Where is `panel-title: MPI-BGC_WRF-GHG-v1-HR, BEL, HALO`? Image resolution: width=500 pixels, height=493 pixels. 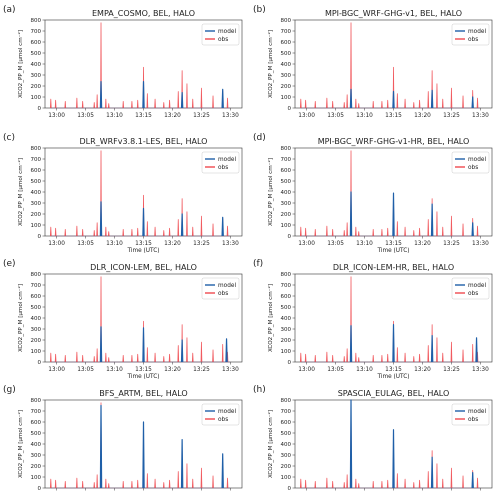
panel-title: MPI-BGC_WRF-GHG-v1-HR, BEL, HALO is located at coordinates (394, 141).